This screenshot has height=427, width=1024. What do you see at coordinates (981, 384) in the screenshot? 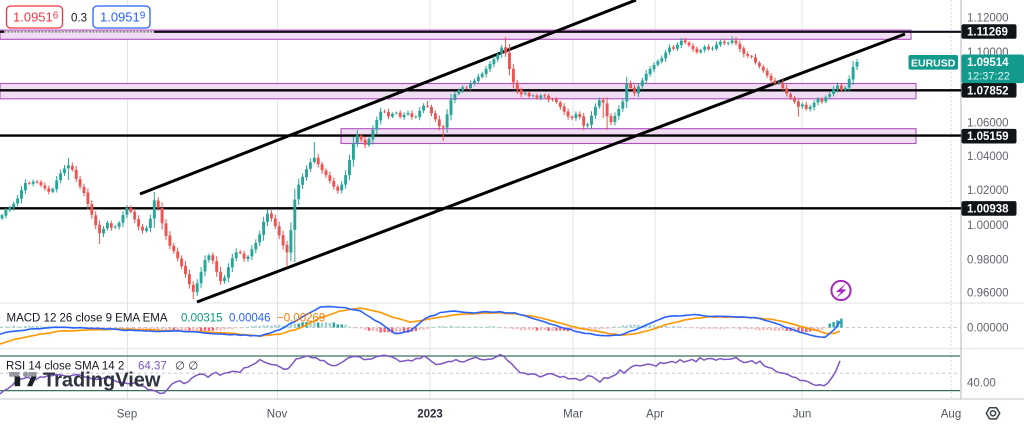
I see `svg-text: 40.00` at bounding box center [981, 384].